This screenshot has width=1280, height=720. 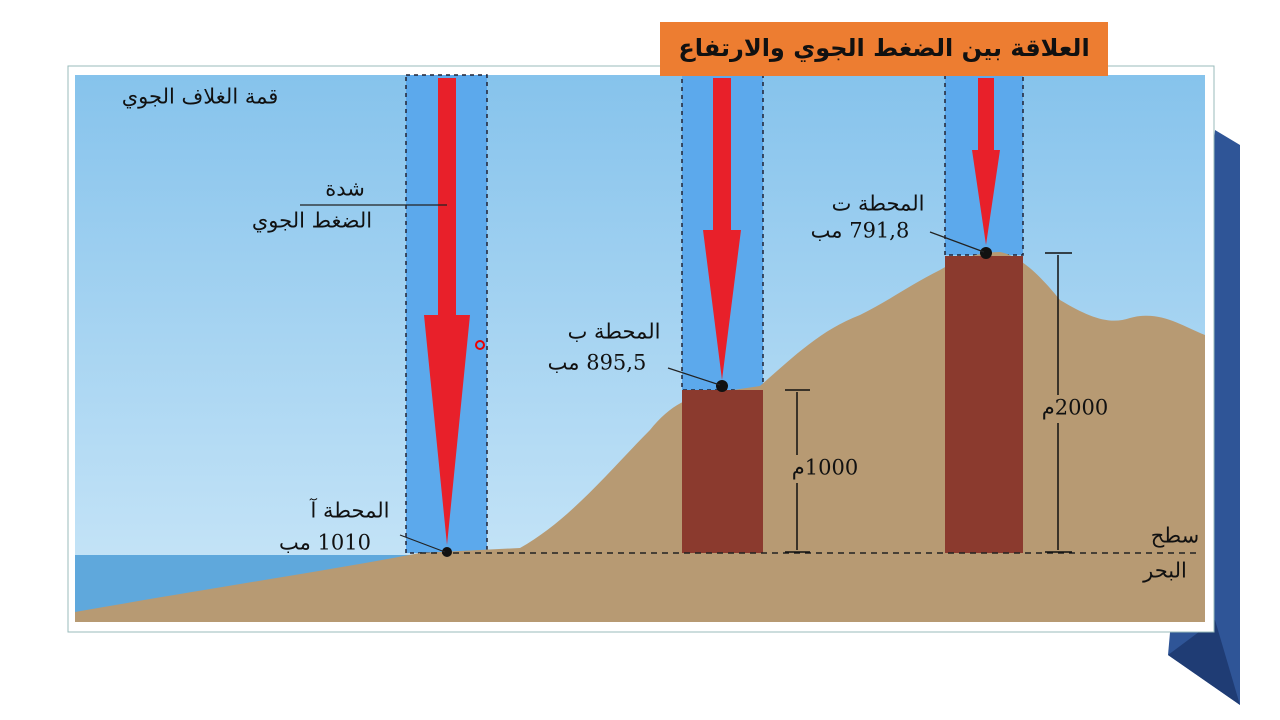 I want to click on height-block-2000, so click(x=984, y=404).